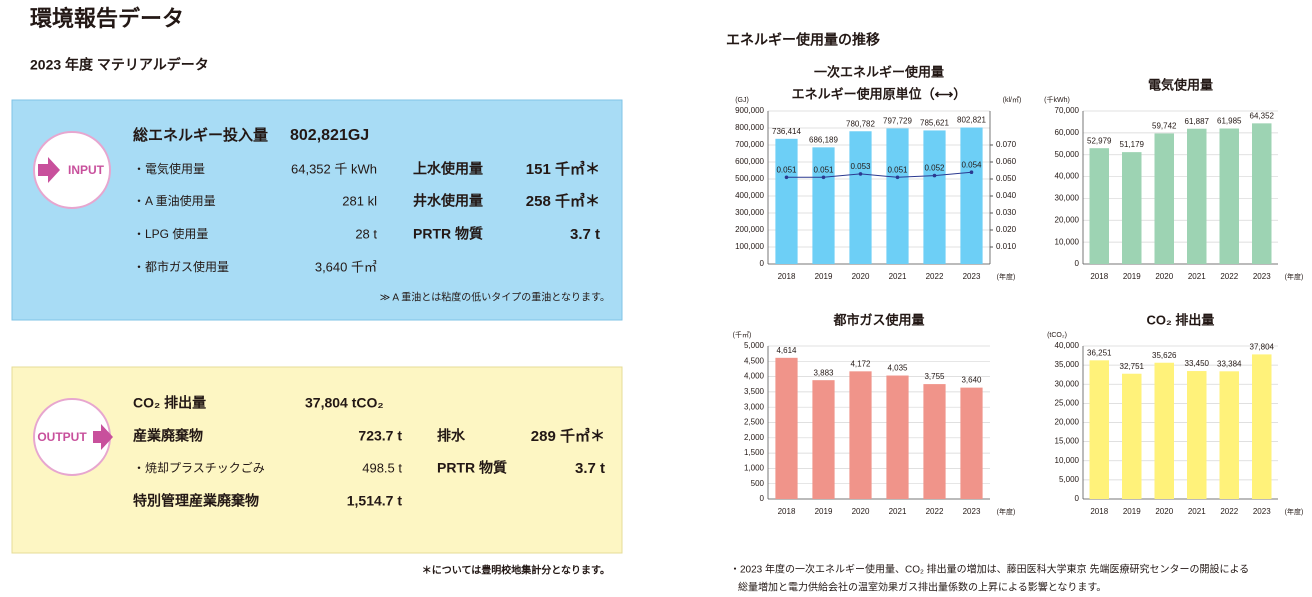 Image resolution: width=1312 pixels, height=597 pixels. Describe the element at coordinates (448, 169) in the screenshot. I see `input-right-label: 上水使用量` at that location.